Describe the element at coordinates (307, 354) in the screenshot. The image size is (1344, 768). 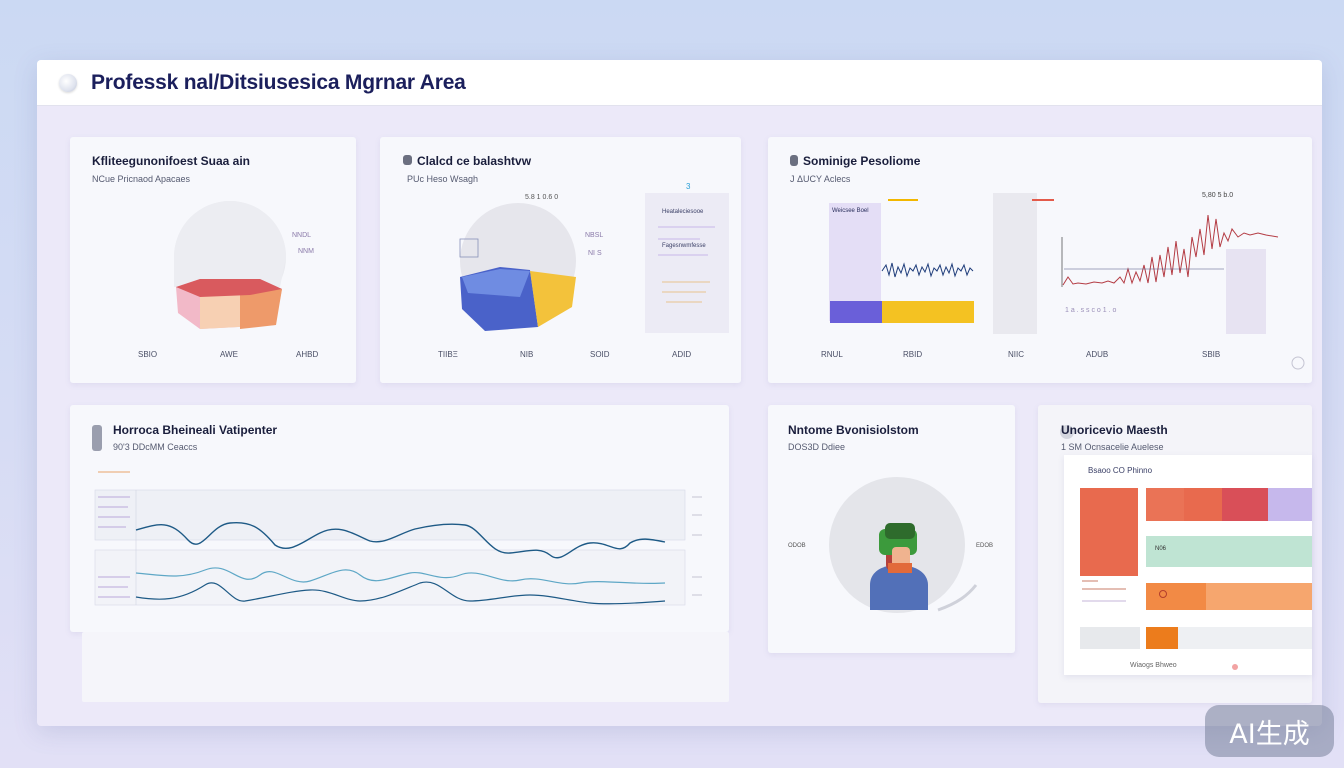
I see `tick-label: AHBD` at that location.